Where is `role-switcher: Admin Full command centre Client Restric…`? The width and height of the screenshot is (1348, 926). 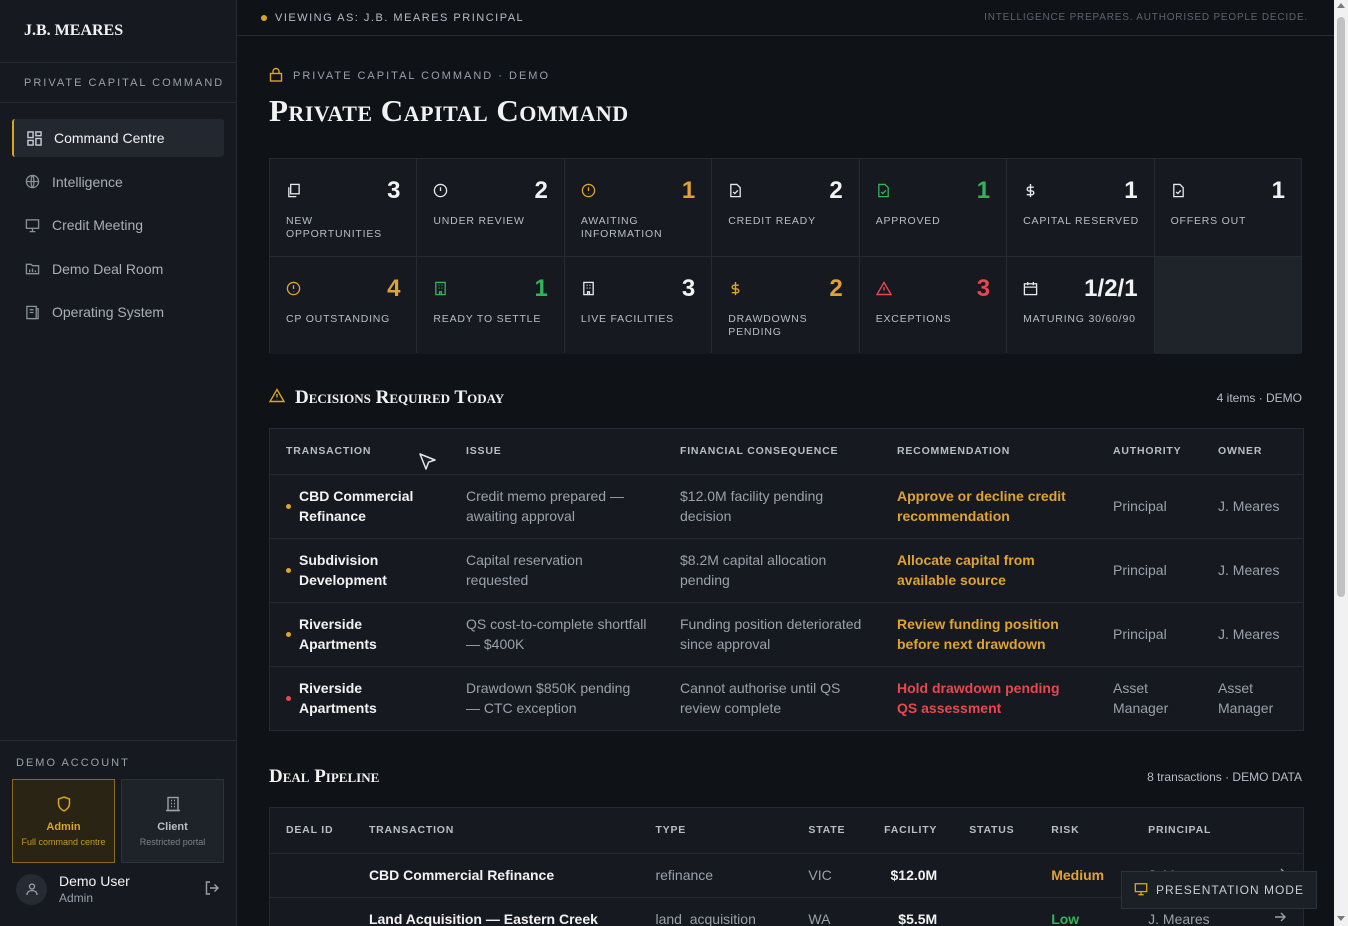
role-switcher: Admin Full command centre Client Restric… is located at coordinates (118, 821).